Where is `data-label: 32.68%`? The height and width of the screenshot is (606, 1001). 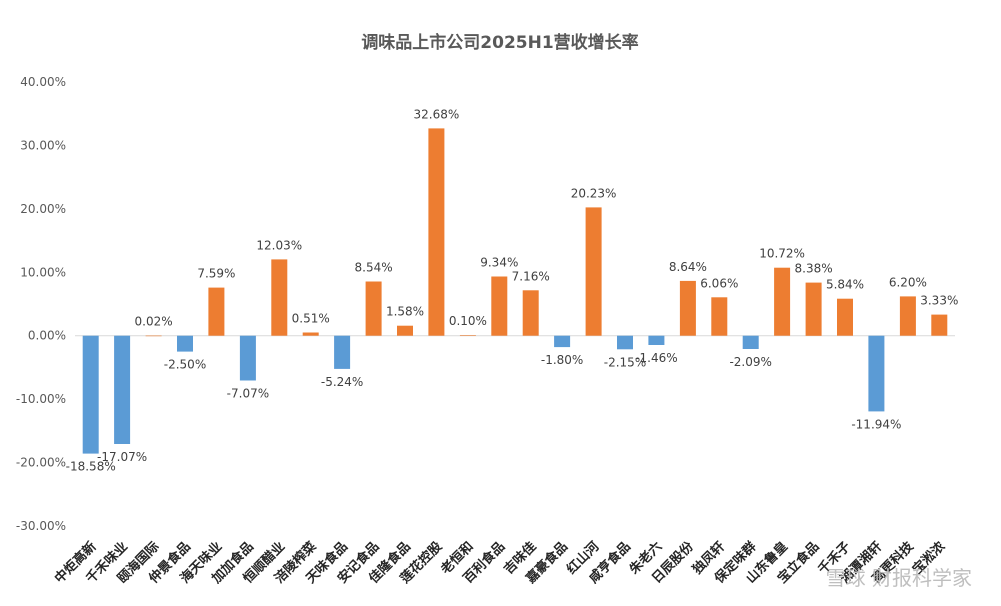
data-label: 32.68% is located at coordinates (437, 114).